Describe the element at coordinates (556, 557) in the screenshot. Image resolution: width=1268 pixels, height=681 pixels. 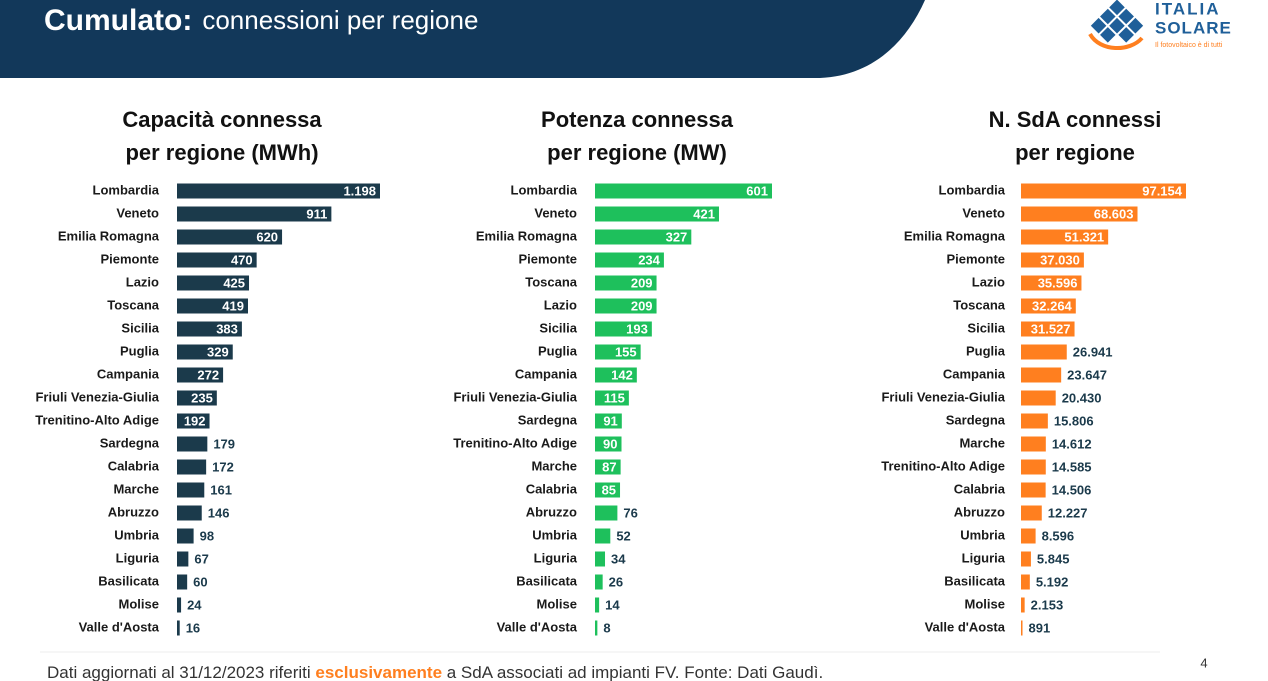
I see `category-label: Liguria` at that location.